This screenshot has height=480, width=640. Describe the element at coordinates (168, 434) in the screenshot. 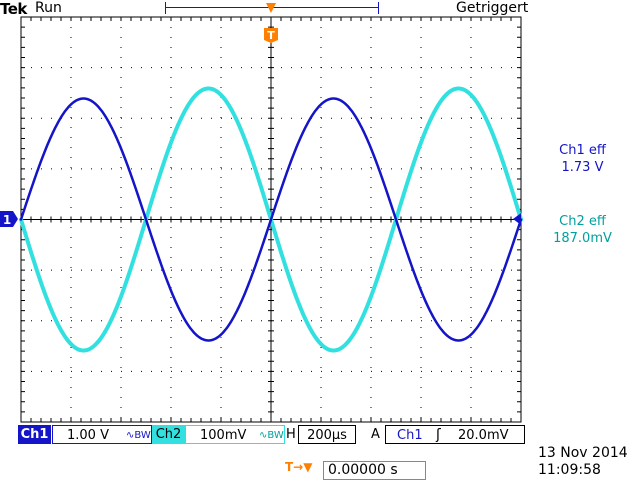

I see `ch2-label: Ch2` at that location.